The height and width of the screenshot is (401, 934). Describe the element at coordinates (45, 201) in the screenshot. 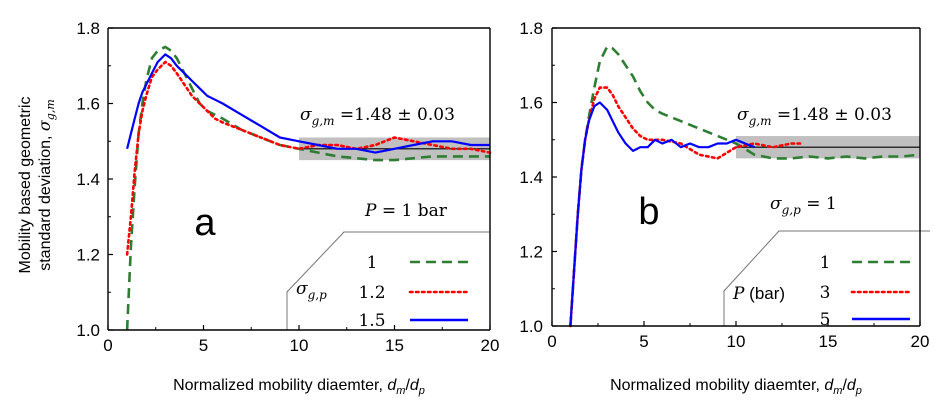

I see `ylabel-line2: standard deviation,` at that location.